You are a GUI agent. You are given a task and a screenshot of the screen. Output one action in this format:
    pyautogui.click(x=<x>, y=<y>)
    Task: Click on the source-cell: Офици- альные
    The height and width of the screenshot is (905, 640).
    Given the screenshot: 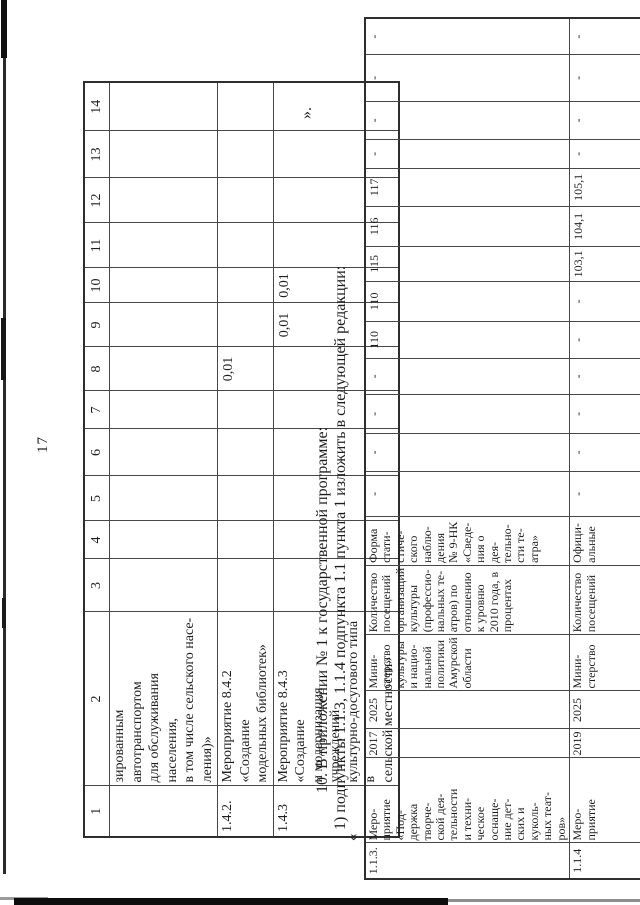 What is the action you would take?
    pyautogui.click(x=604, y=541)
    